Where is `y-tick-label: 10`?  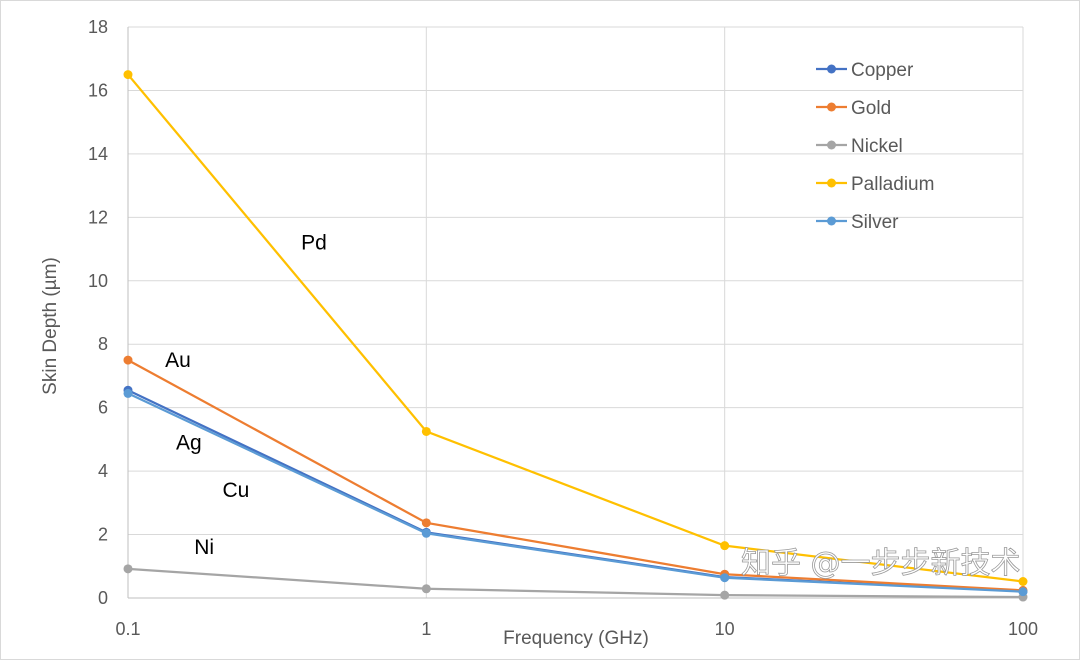
y-tick-label: 10 is located at coordinates (98, 281).